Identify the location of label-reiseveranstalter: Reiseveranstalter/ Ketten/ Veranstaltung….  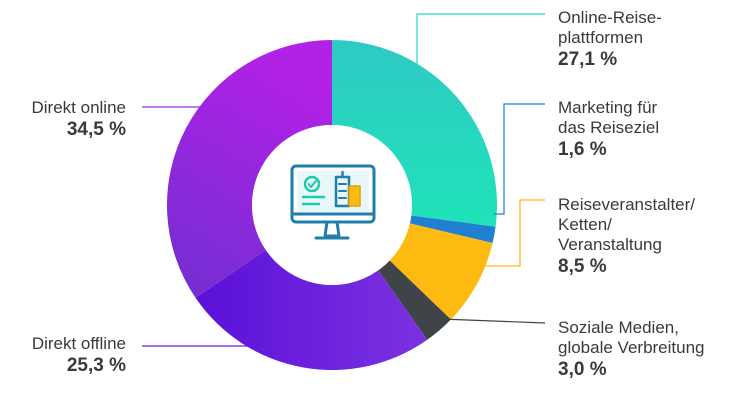
(626, 236).